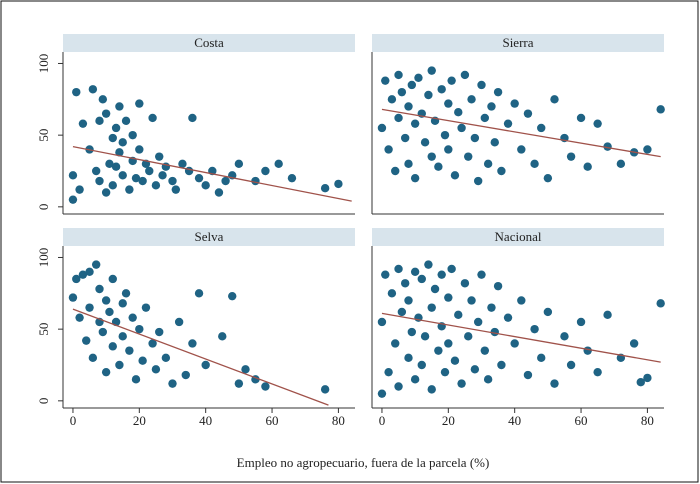 The height and width of the screenshot is (484, 700). I want to click on fit-line, so click(521, 133).